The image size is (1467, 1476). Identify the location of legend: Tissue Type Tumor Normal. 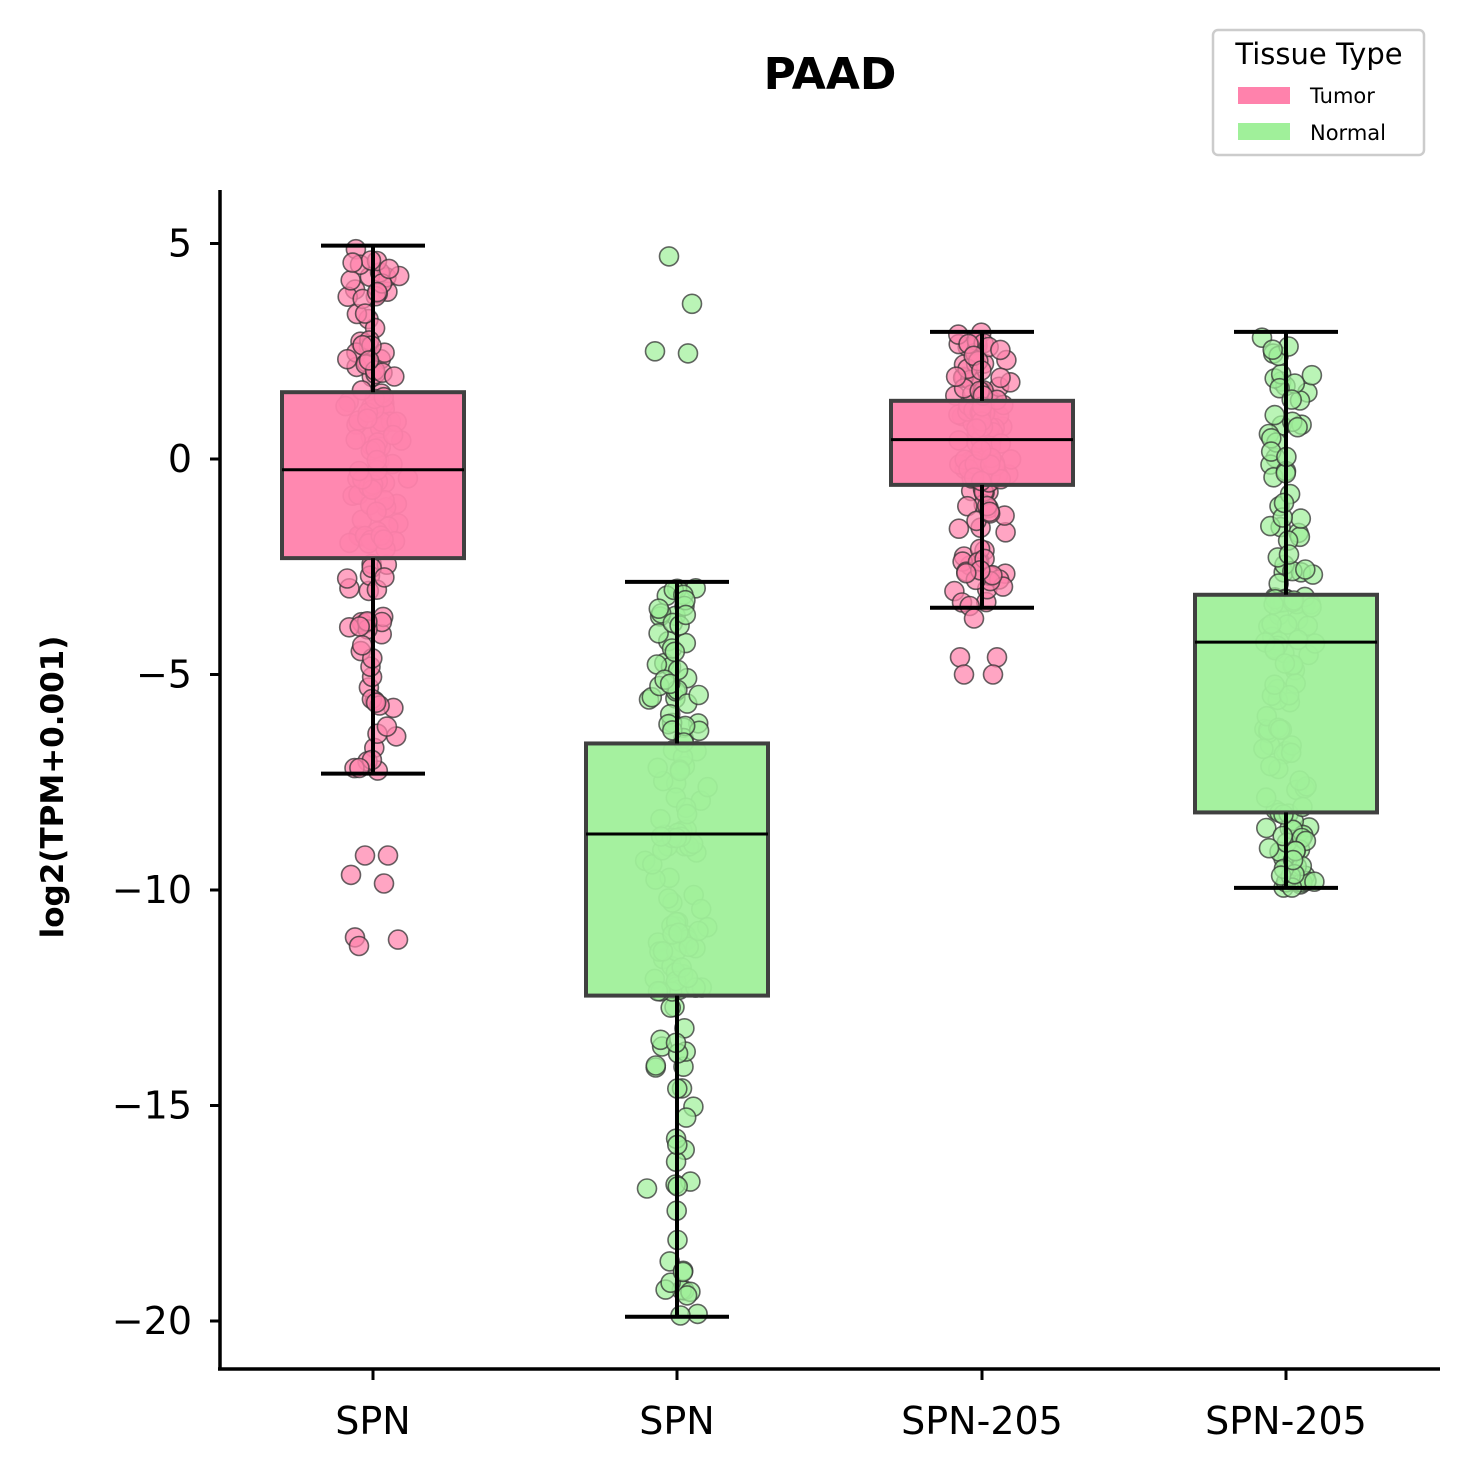
(1318, 92).